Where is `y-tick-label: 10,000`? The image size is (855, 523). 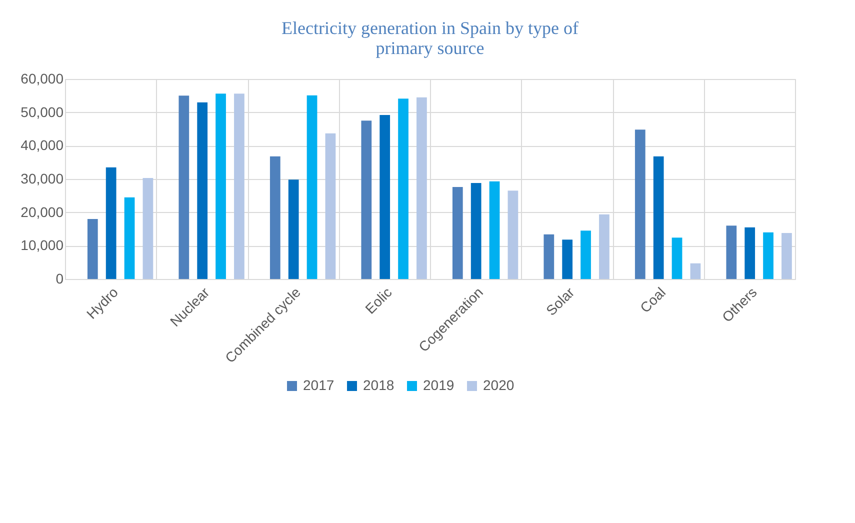
y-tick-label: 10,000 is located at coordinates (42, 245).